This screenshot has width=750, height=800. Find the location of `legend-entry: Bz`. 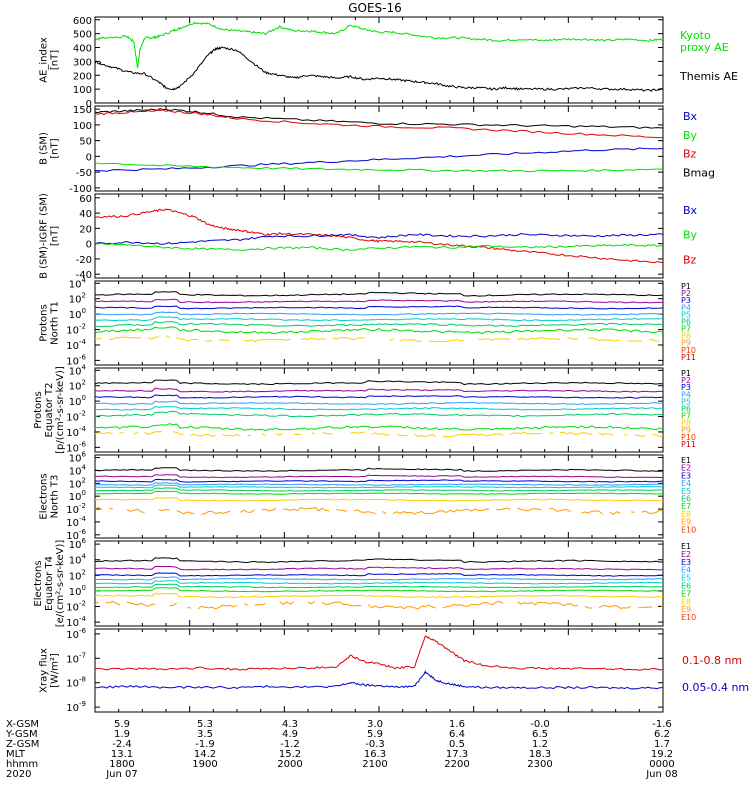

legend-entry: Bz is located at coordinates (690, 259).